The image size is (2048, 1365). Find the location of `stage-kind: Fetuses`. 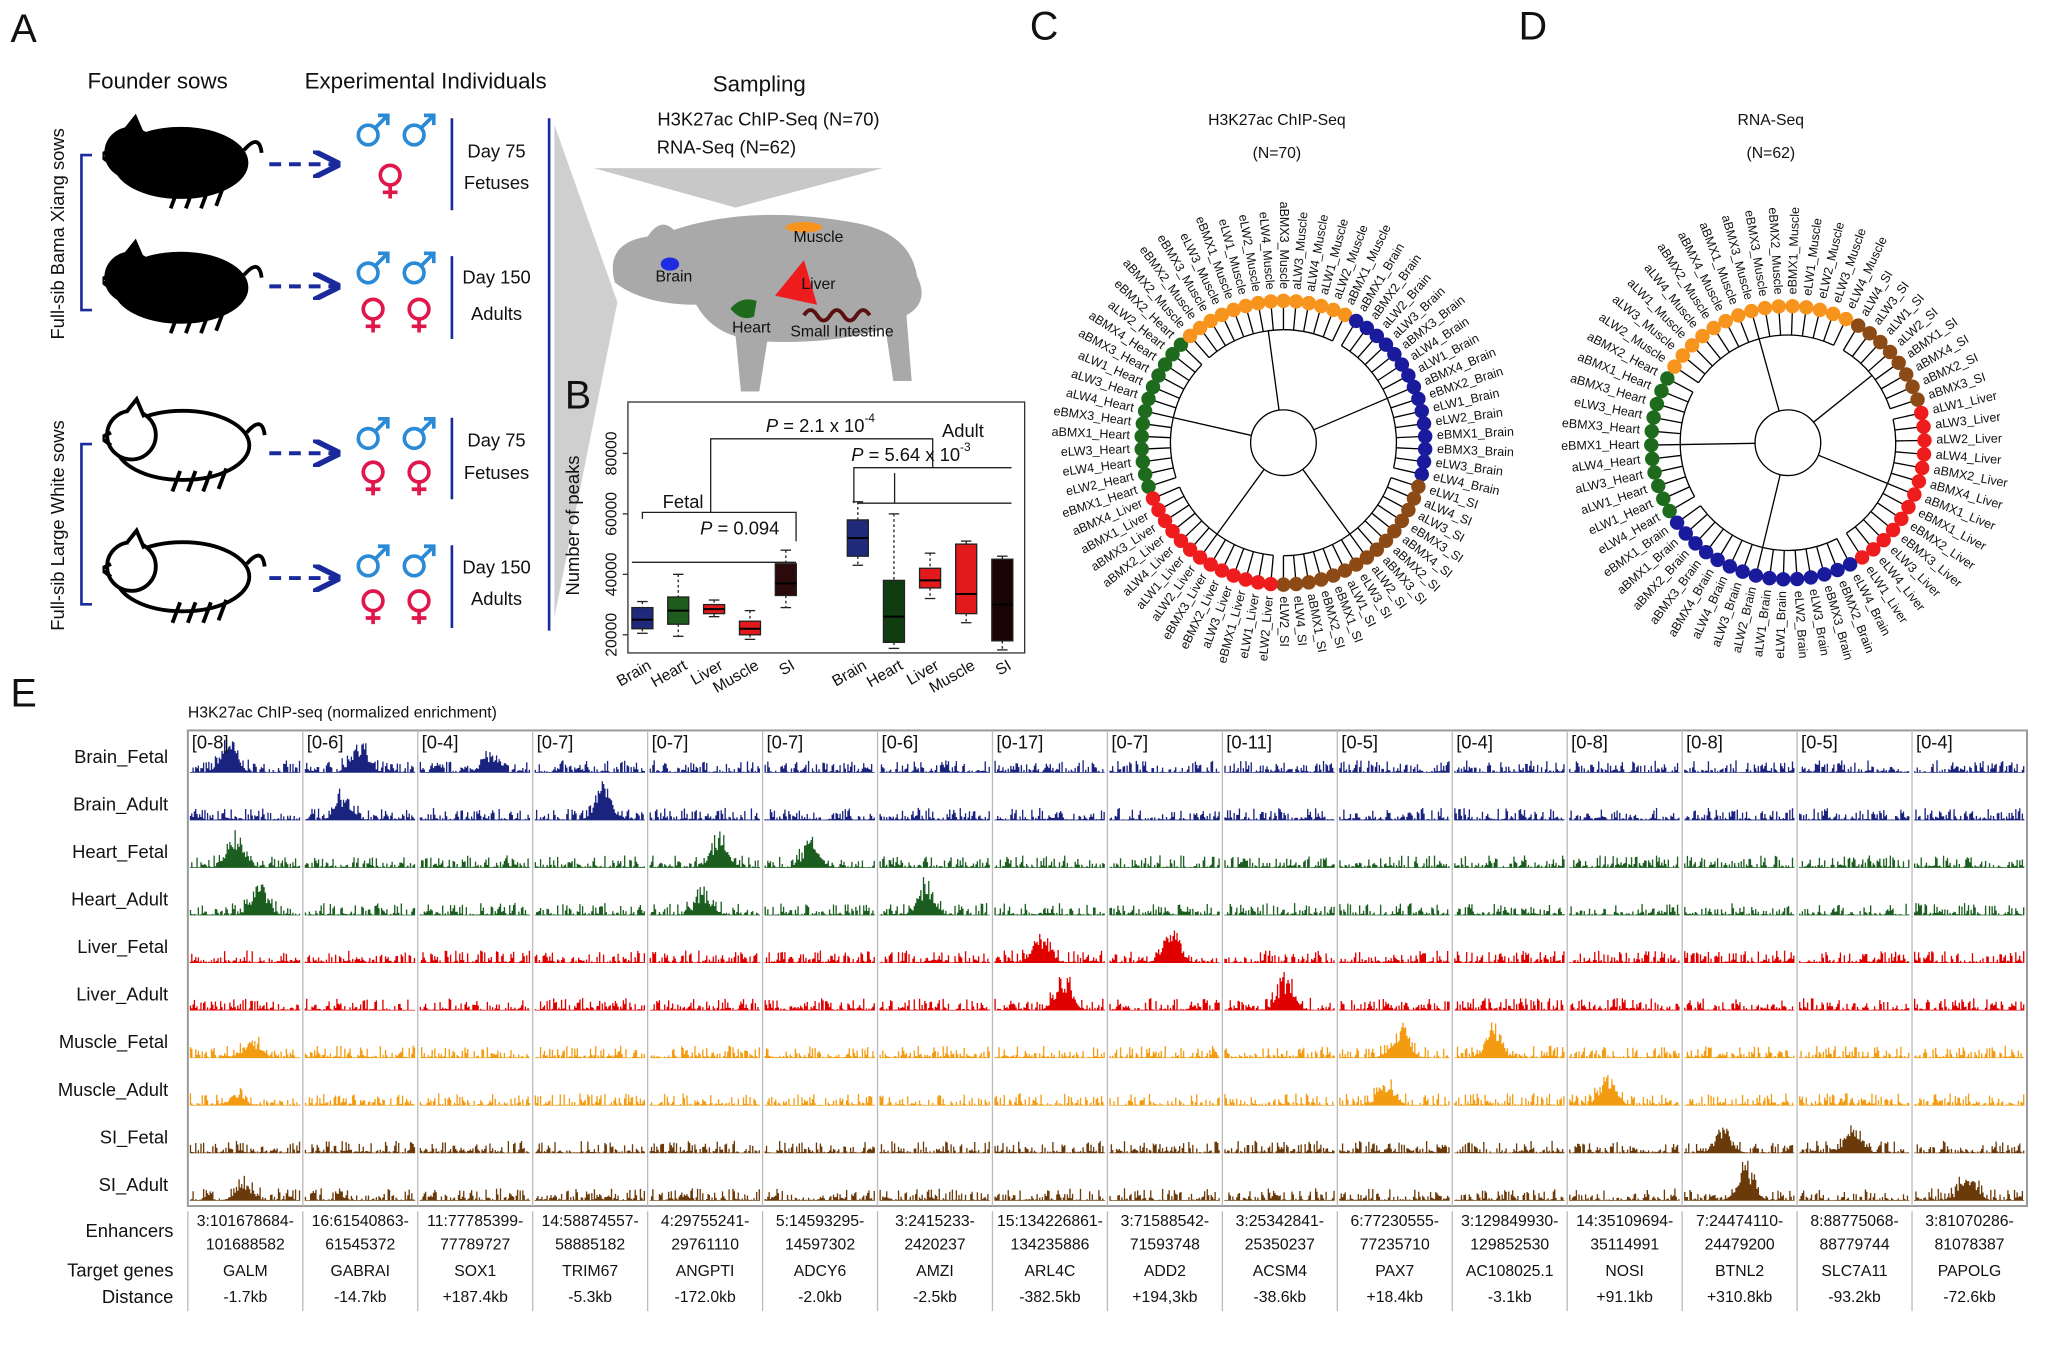

stage-kind: Fetuses is located at coordinates (496, 182).